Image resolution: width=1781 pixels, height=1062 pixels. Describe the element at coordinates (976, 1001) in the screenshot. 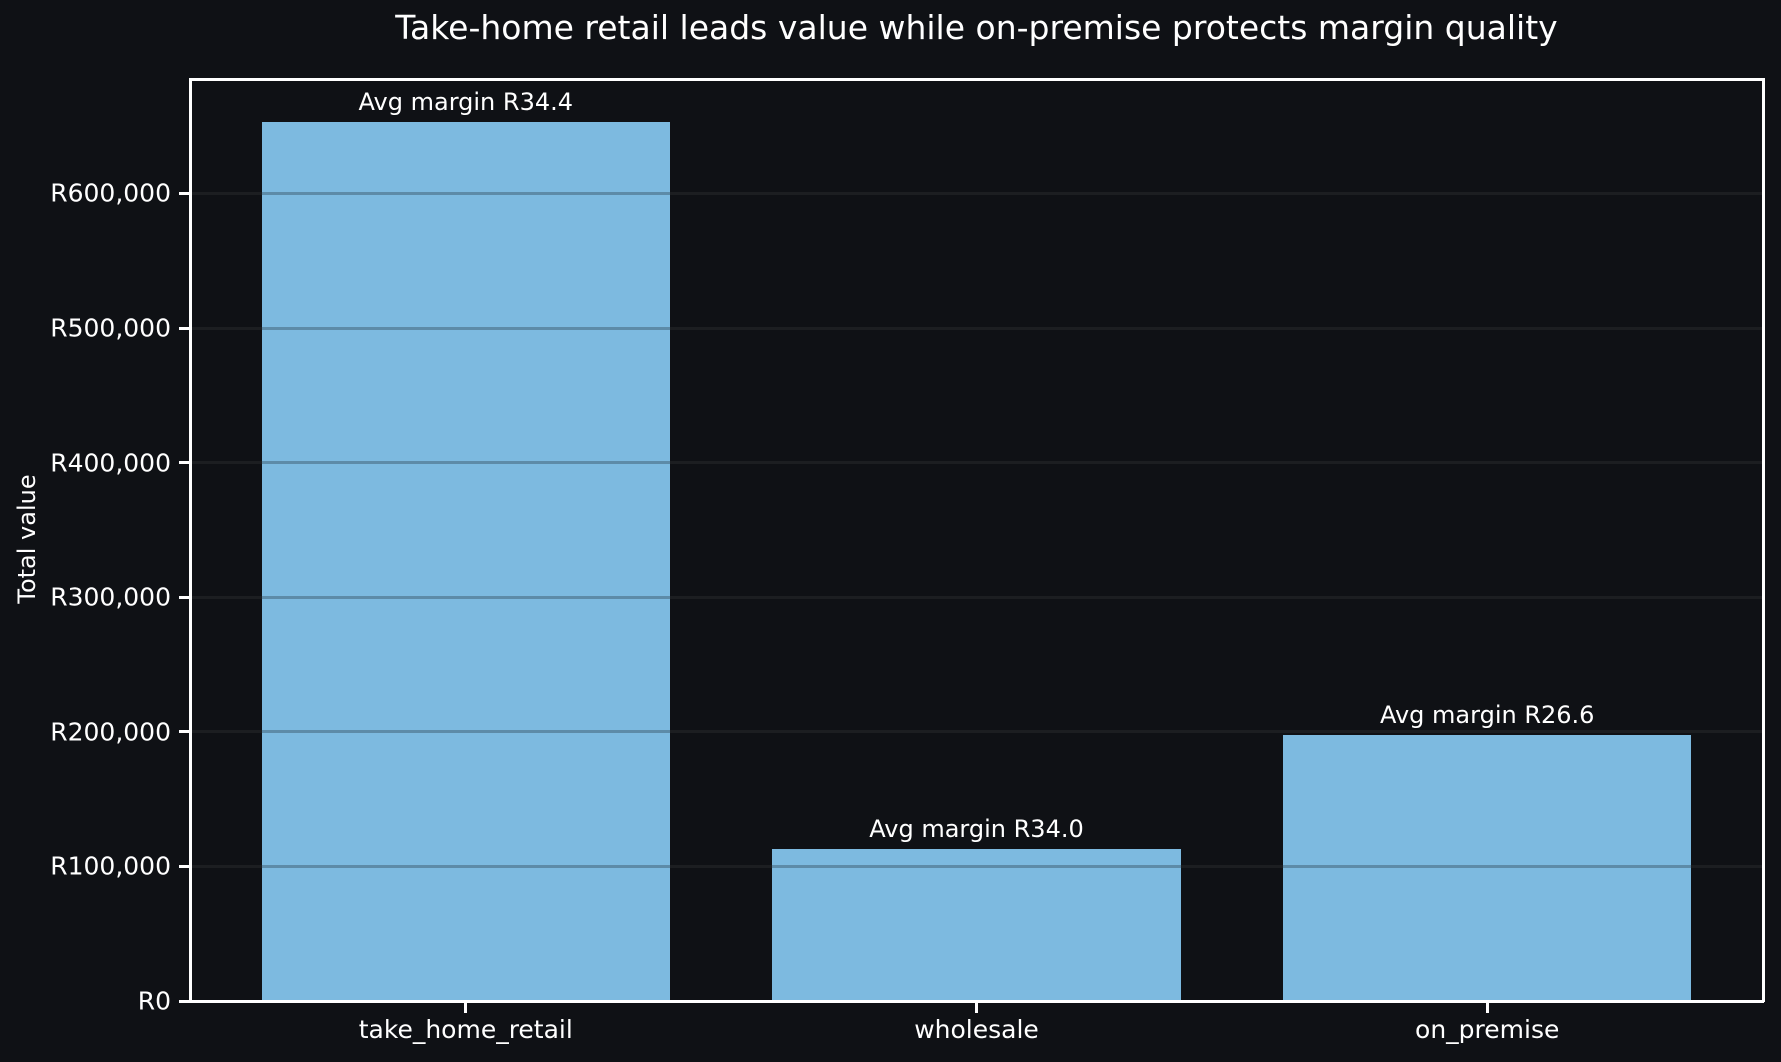

I see `x-axis-spine` at that location.